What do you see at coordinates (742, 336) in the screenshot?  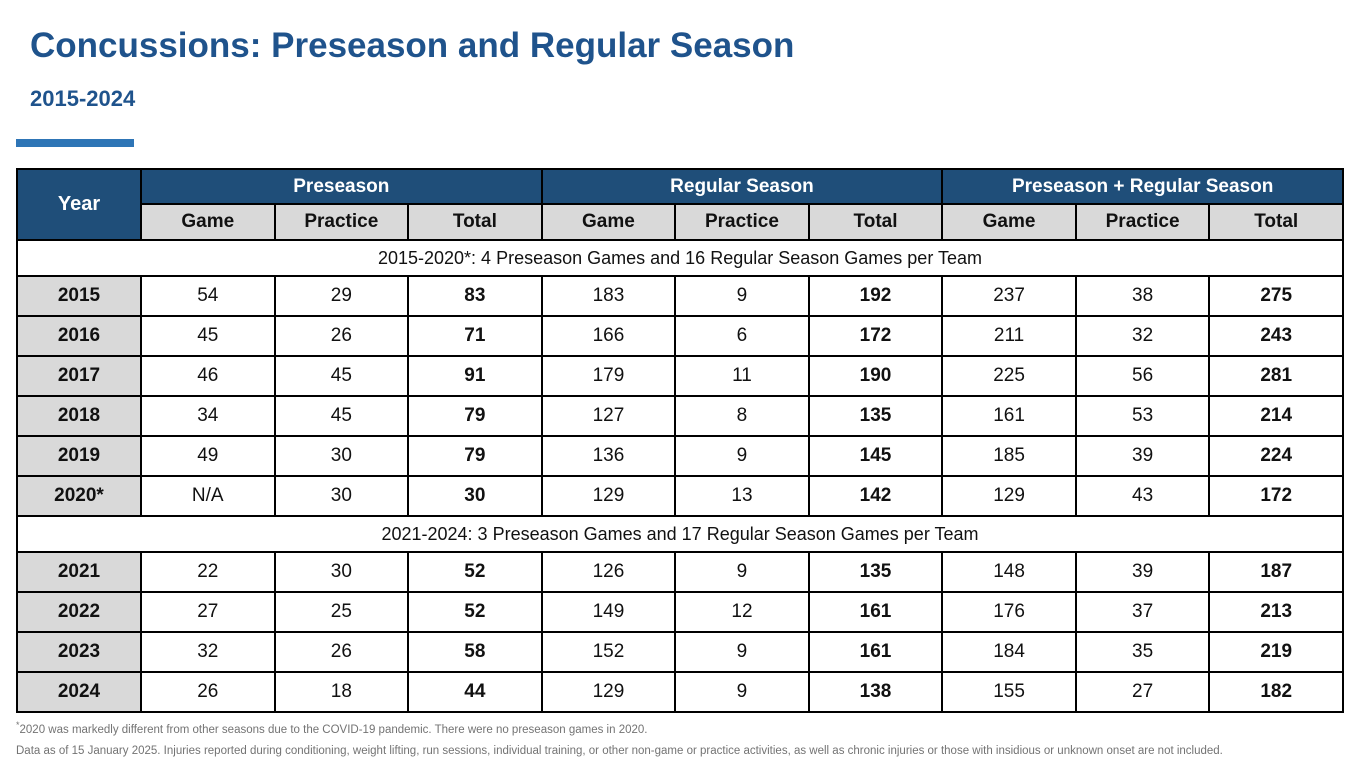 I see `value-cell: 6` at bounding box center [742, 336].